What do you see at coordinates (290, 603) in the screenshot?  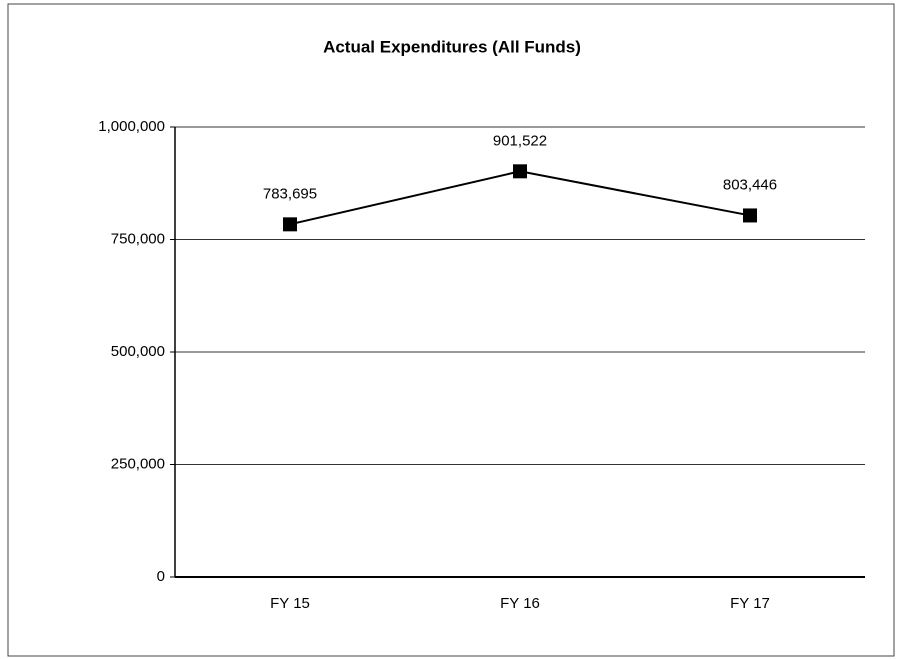 I see `x-tick-label: FY 15` at bounding box center [290, 603].